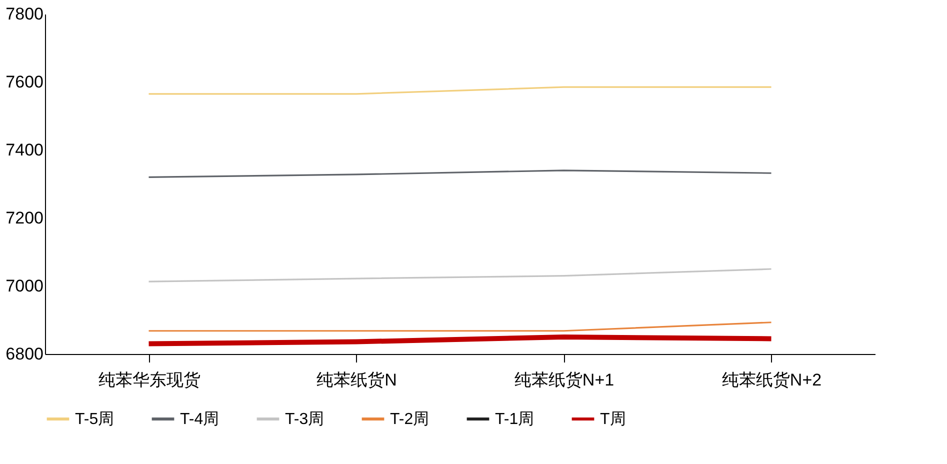  What do you see at coordinates (304, 419) in the screenshot?
I see `legend-label: T-3周` at bounding box center [304, 419].